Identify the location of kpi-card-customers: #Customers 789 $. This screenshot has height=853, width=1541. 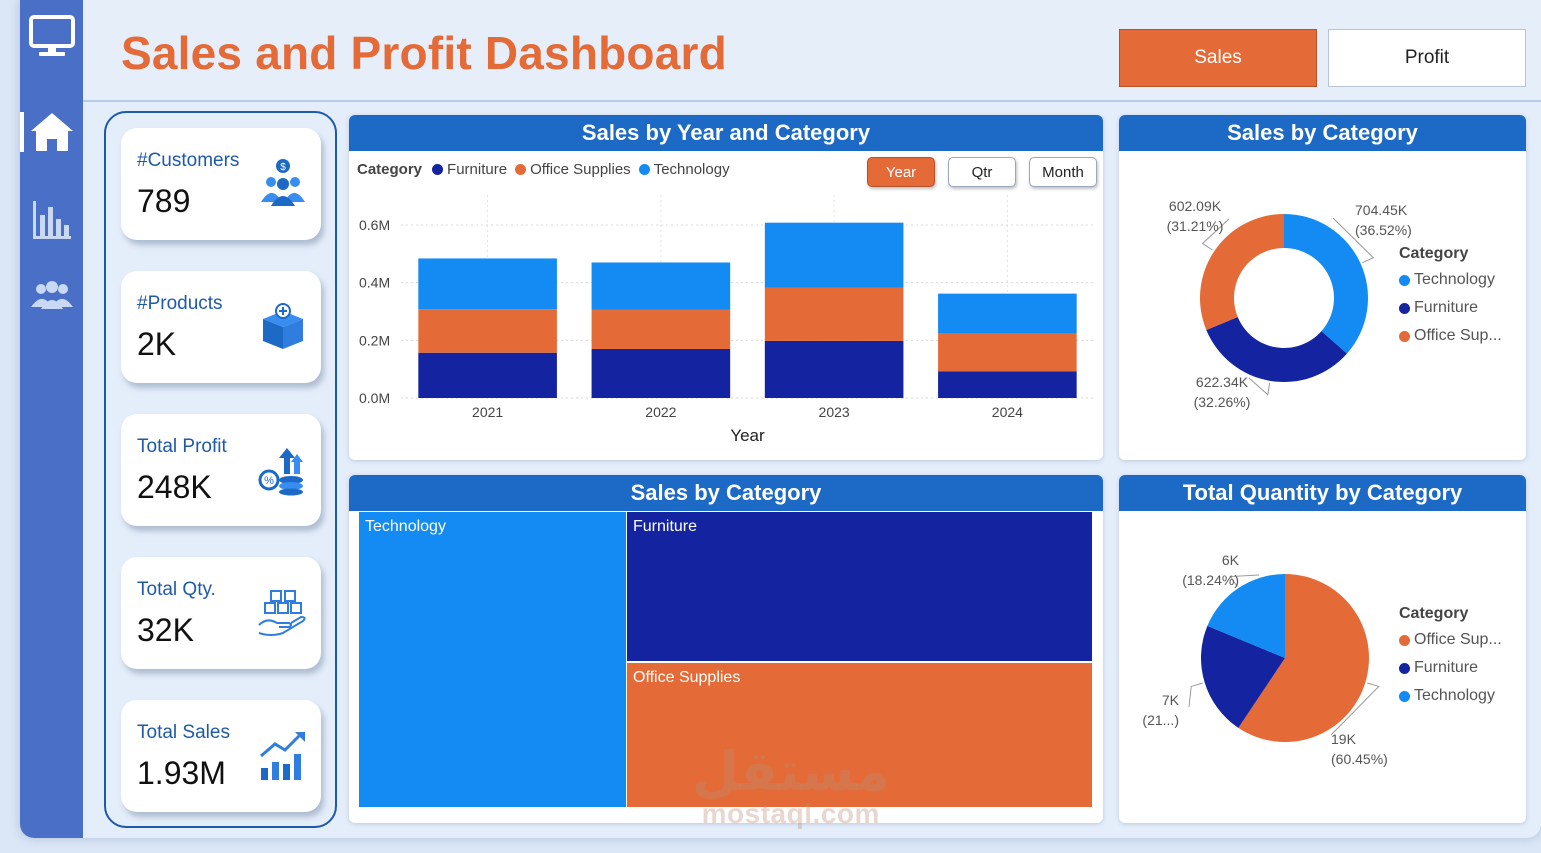
(221, 184).